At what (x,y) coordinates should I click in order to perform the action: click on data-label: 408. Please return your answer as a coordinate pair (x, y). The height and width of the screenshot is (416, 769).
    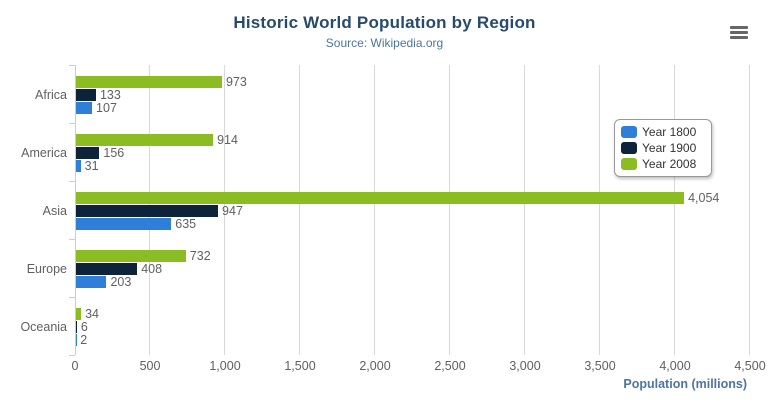
    Looking at the image, I should click on (152, 268).